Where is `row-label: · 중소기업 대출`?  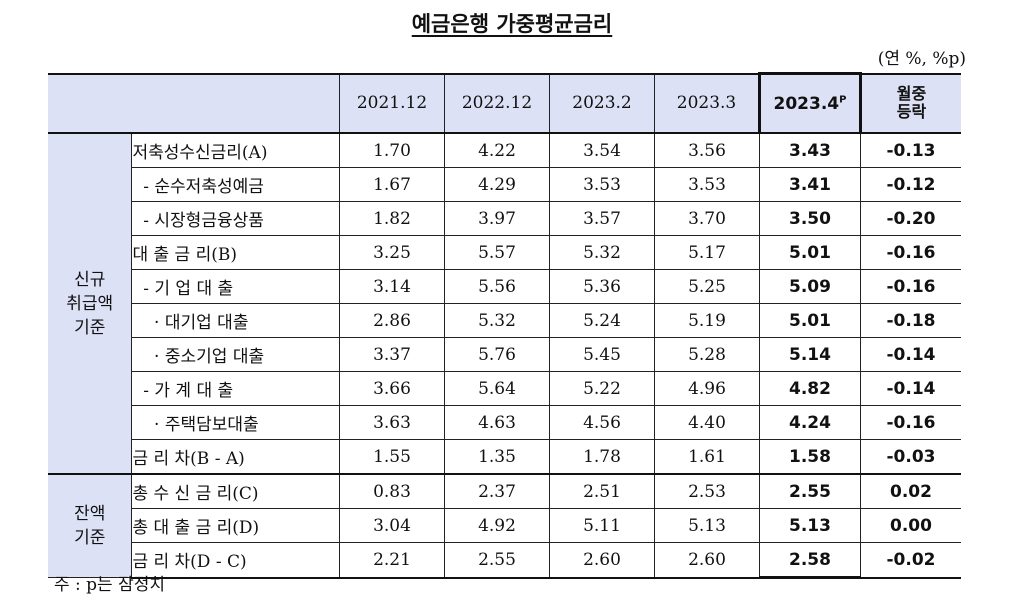 row-label: · 중소기업 대출 is located at coordinates (235, 354).